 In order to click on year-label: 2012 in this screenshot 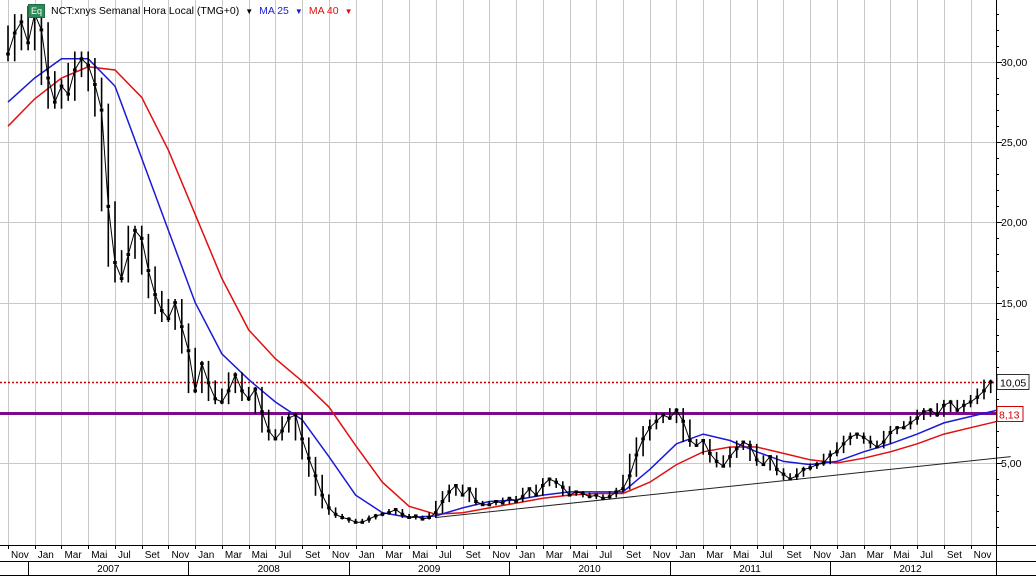, I will do `click(910, 569)`.